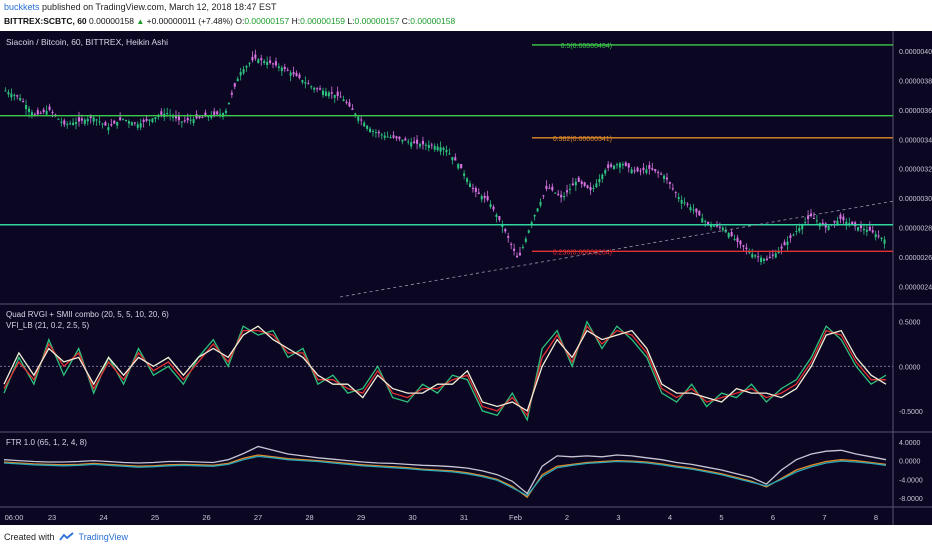 The height and width of the screenshot is (550, 932). I want to click on low-label: L:, so click(351, 21).